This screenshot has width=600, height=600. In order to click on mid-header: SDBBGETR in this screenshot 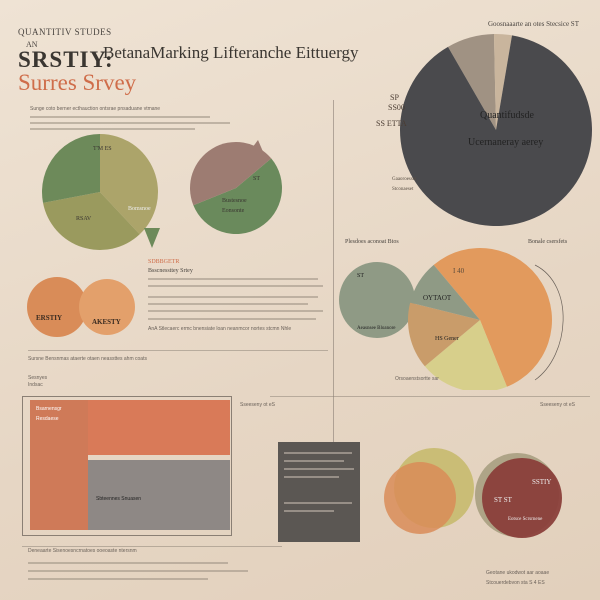, I will do `click(164, 262)`.